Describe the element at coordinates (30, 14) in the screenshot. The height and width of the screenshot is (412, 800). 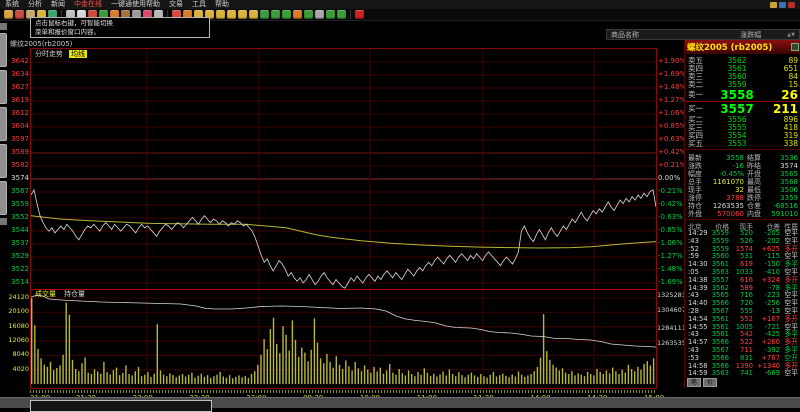
I see `quote-book-icon` at that location.